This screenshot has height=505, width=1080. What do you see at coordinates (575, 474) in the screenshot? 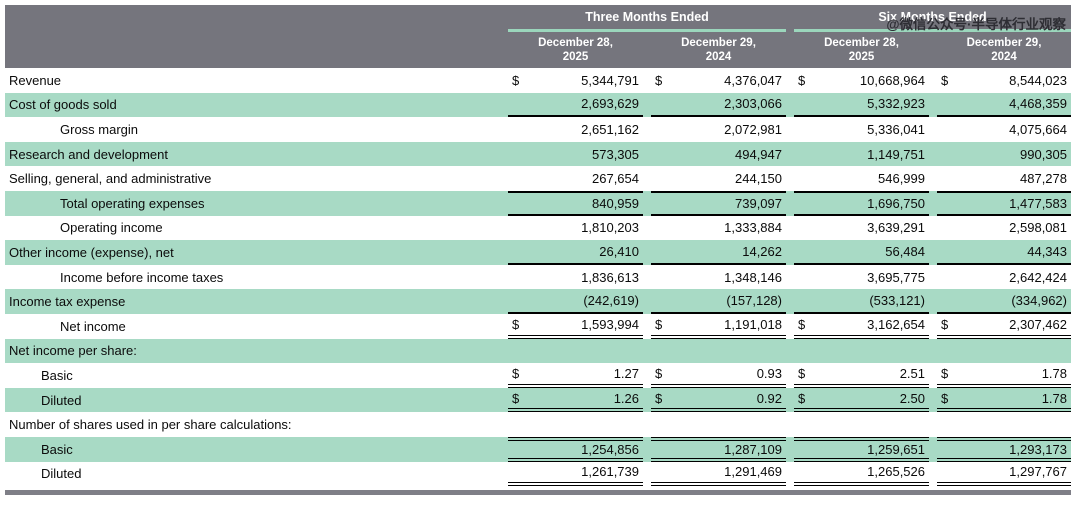
I see `value-cell: 1,261,739` at bounding box center [575, 474].